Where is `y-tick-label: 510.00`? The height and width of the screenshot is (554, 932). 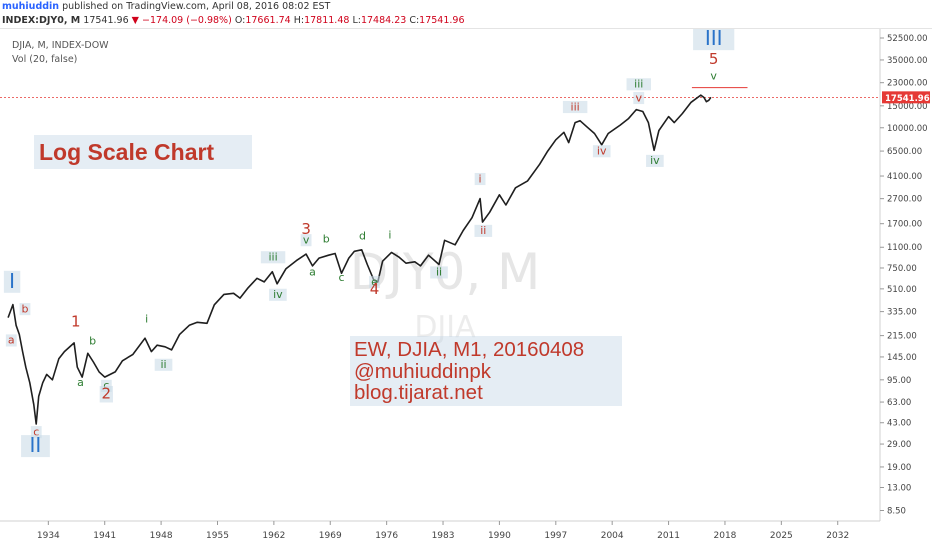 y-tick-label: 510.00 is located at coordinates (902, 290).